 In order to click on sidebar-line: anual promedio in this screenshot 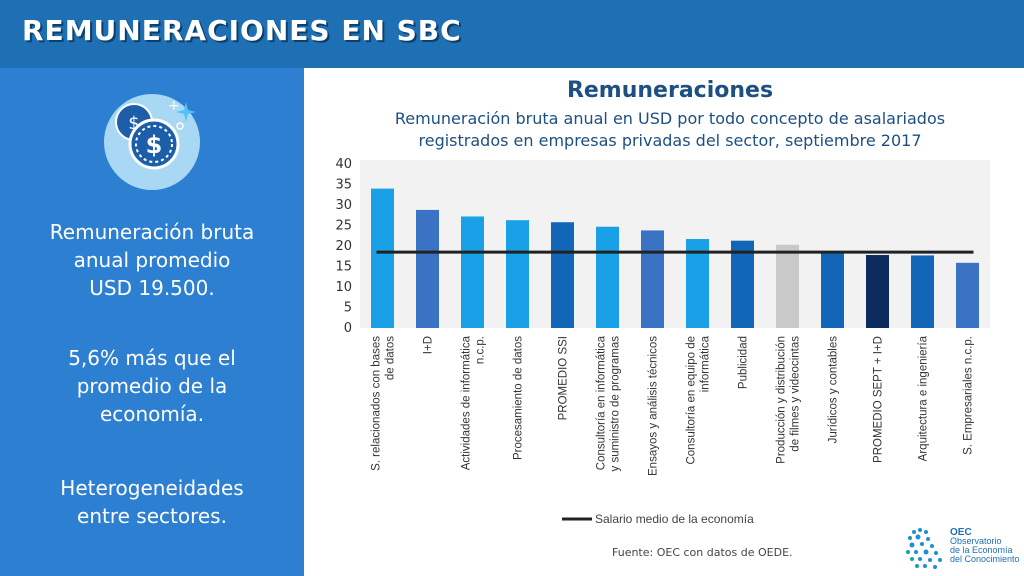, I will do `click(152, 260)`.